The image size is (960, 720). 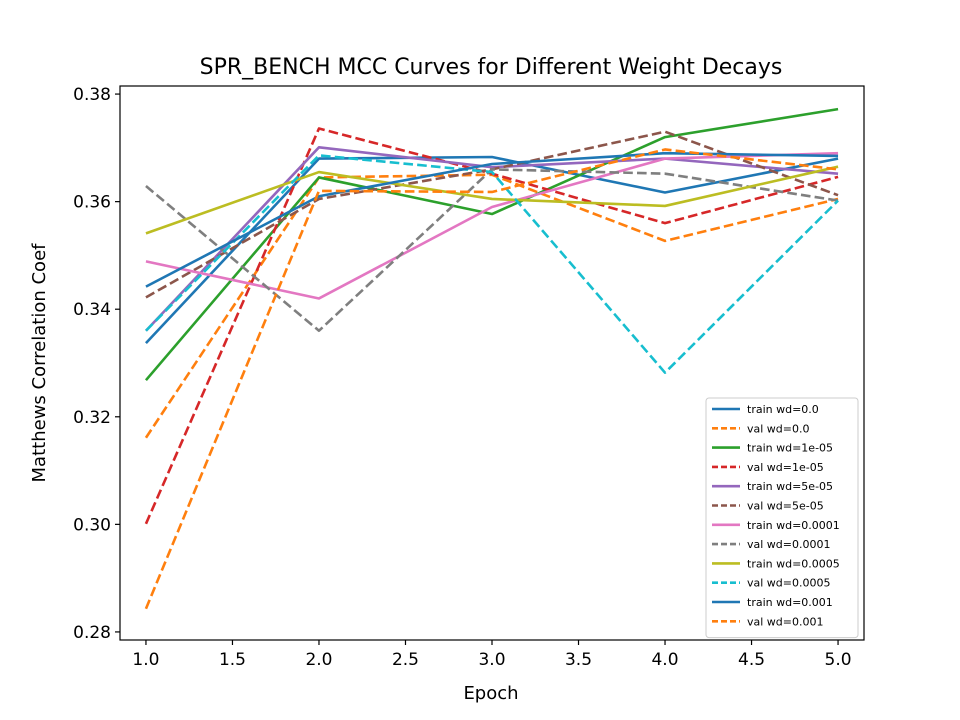 What do you see at coordinates (92, 203) in the screenshot?
I see `y-tick-label: 0.36` at bounding box center [92, 203].